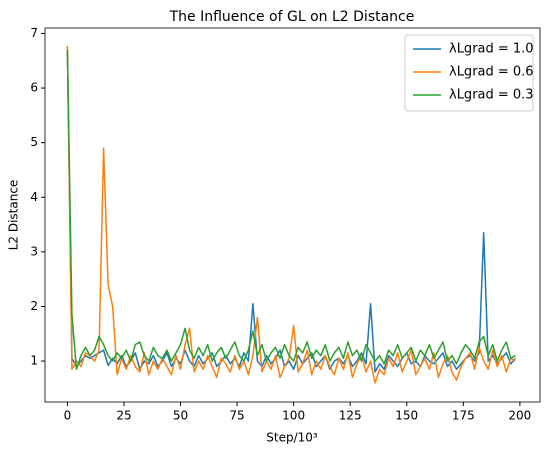 This screenshot has width=550, height=460. What do you see at coordinates (14, 215) in the screenshot?
I see `y-axis-label: L2 Distance` at bounding box center [14, 215].